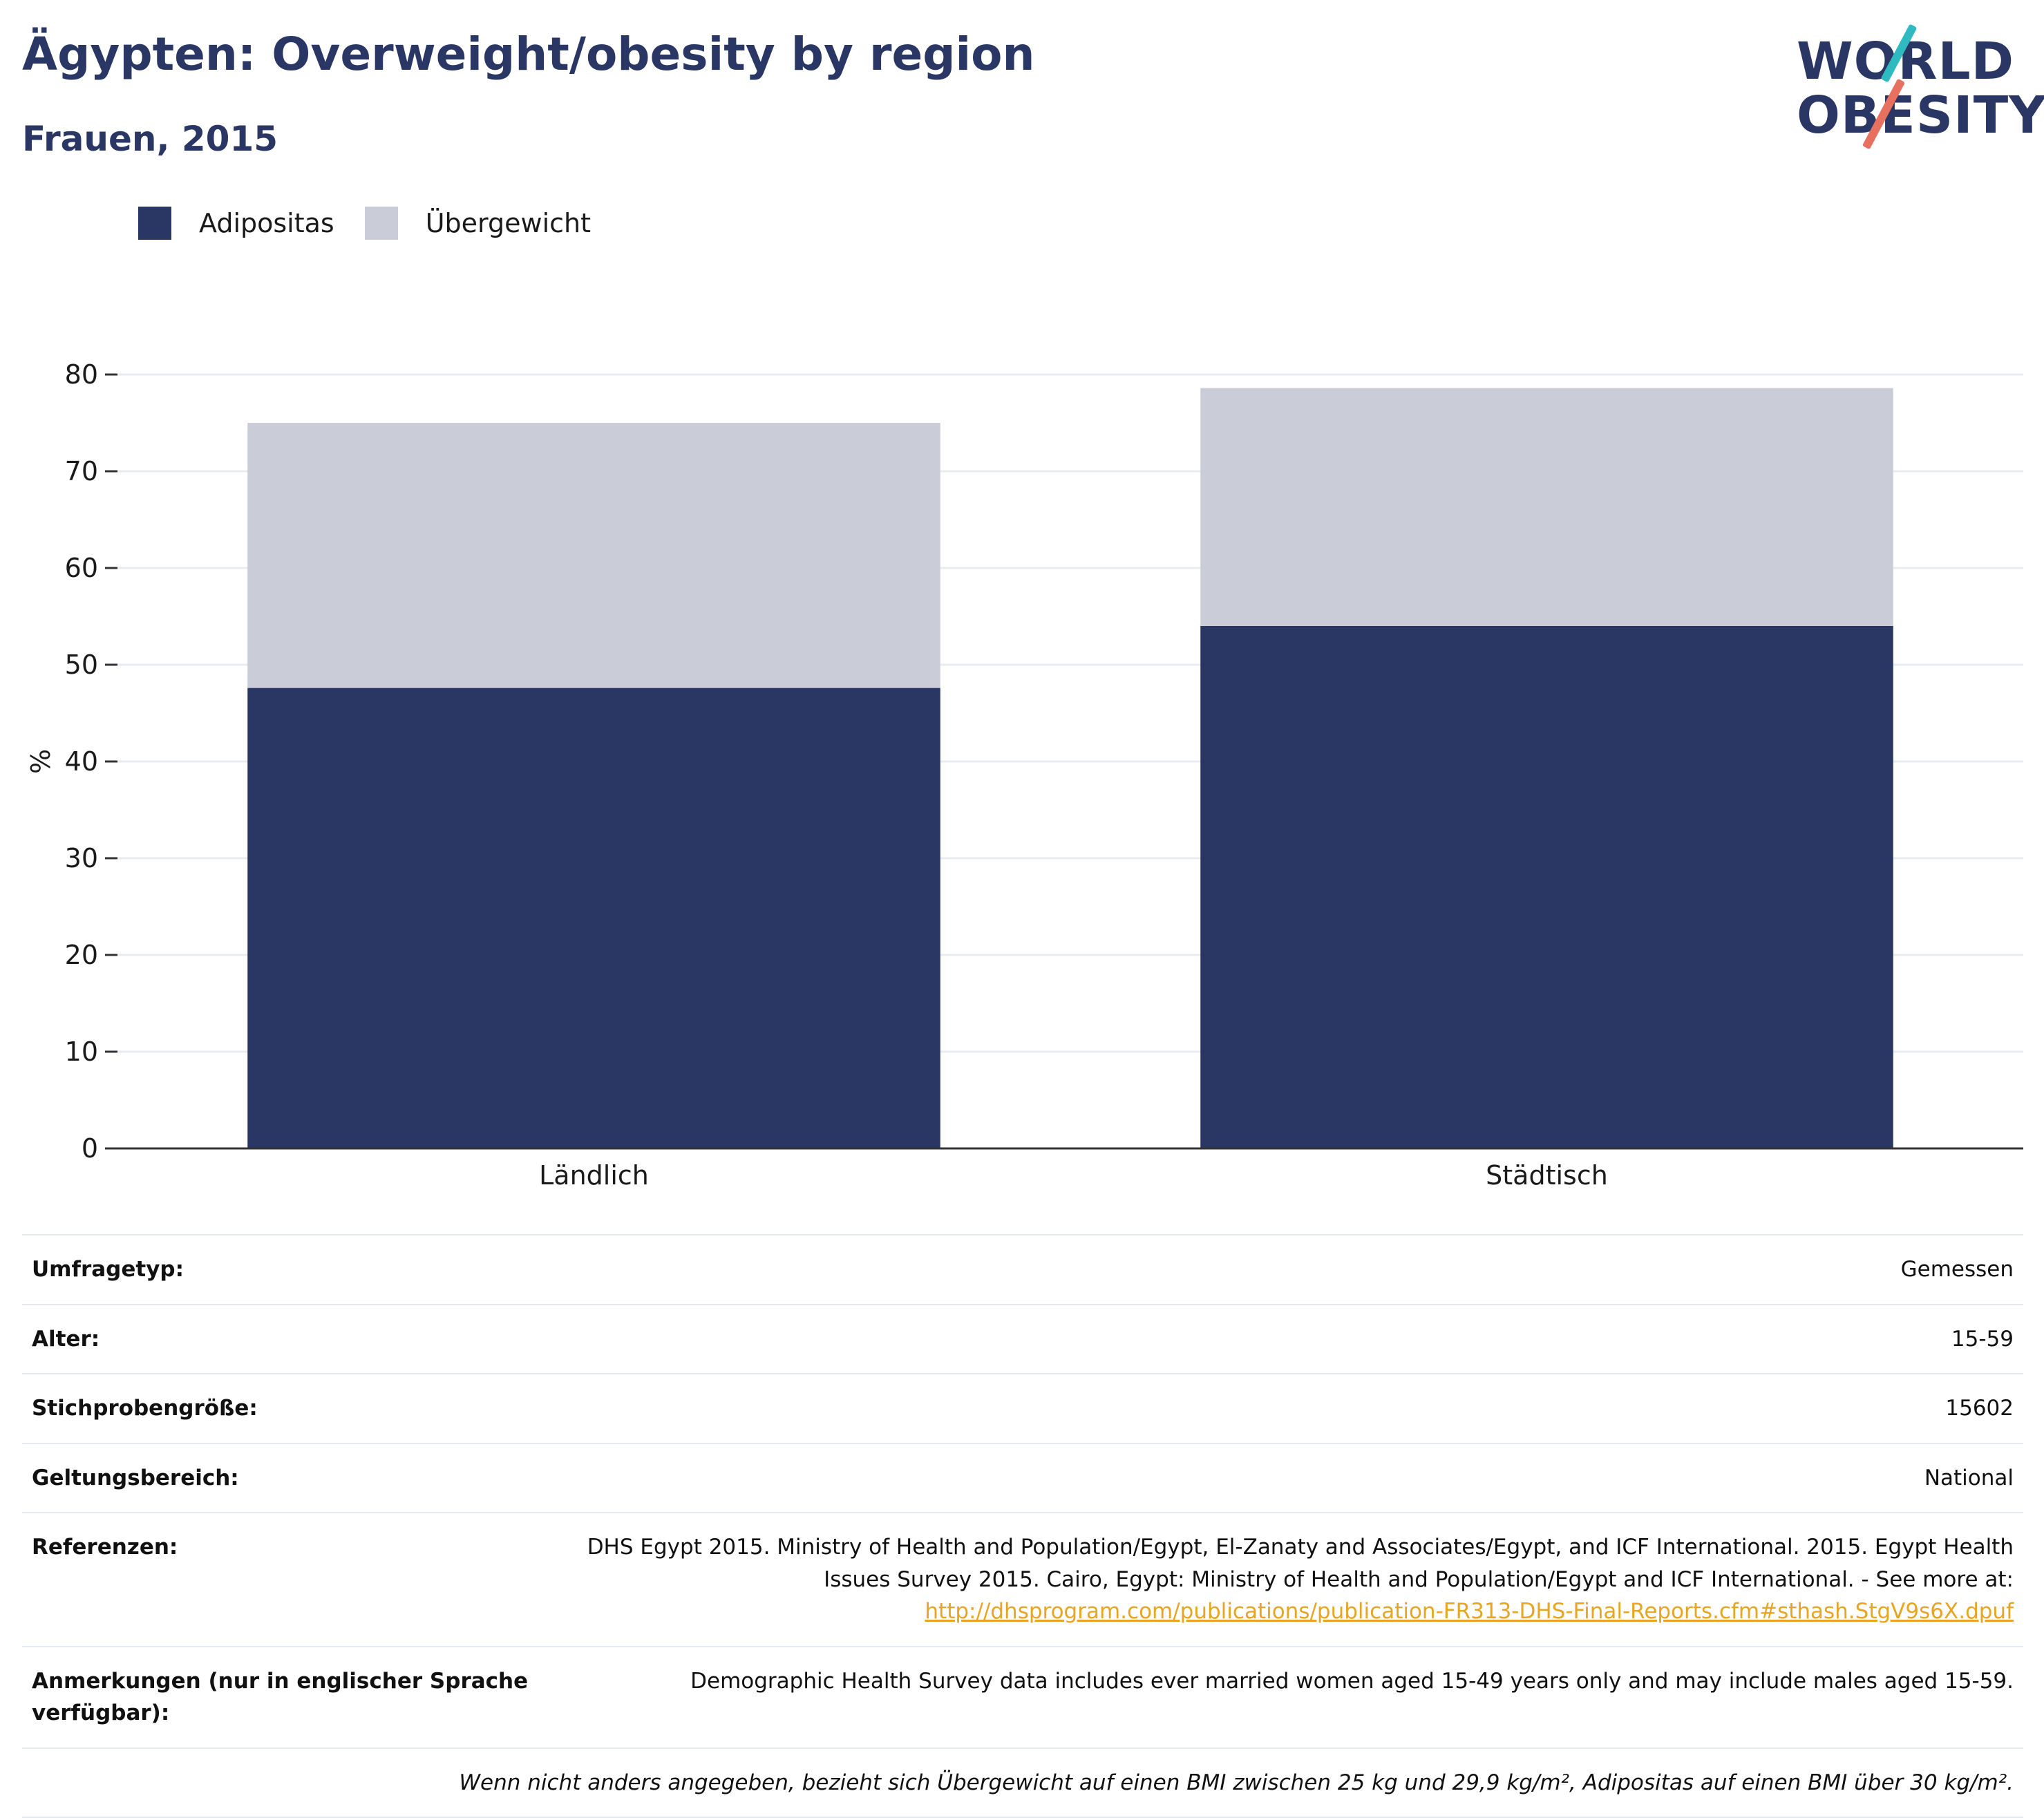  I want to click on info-value-survey-type: Gemessen, so click(1281, 1269).